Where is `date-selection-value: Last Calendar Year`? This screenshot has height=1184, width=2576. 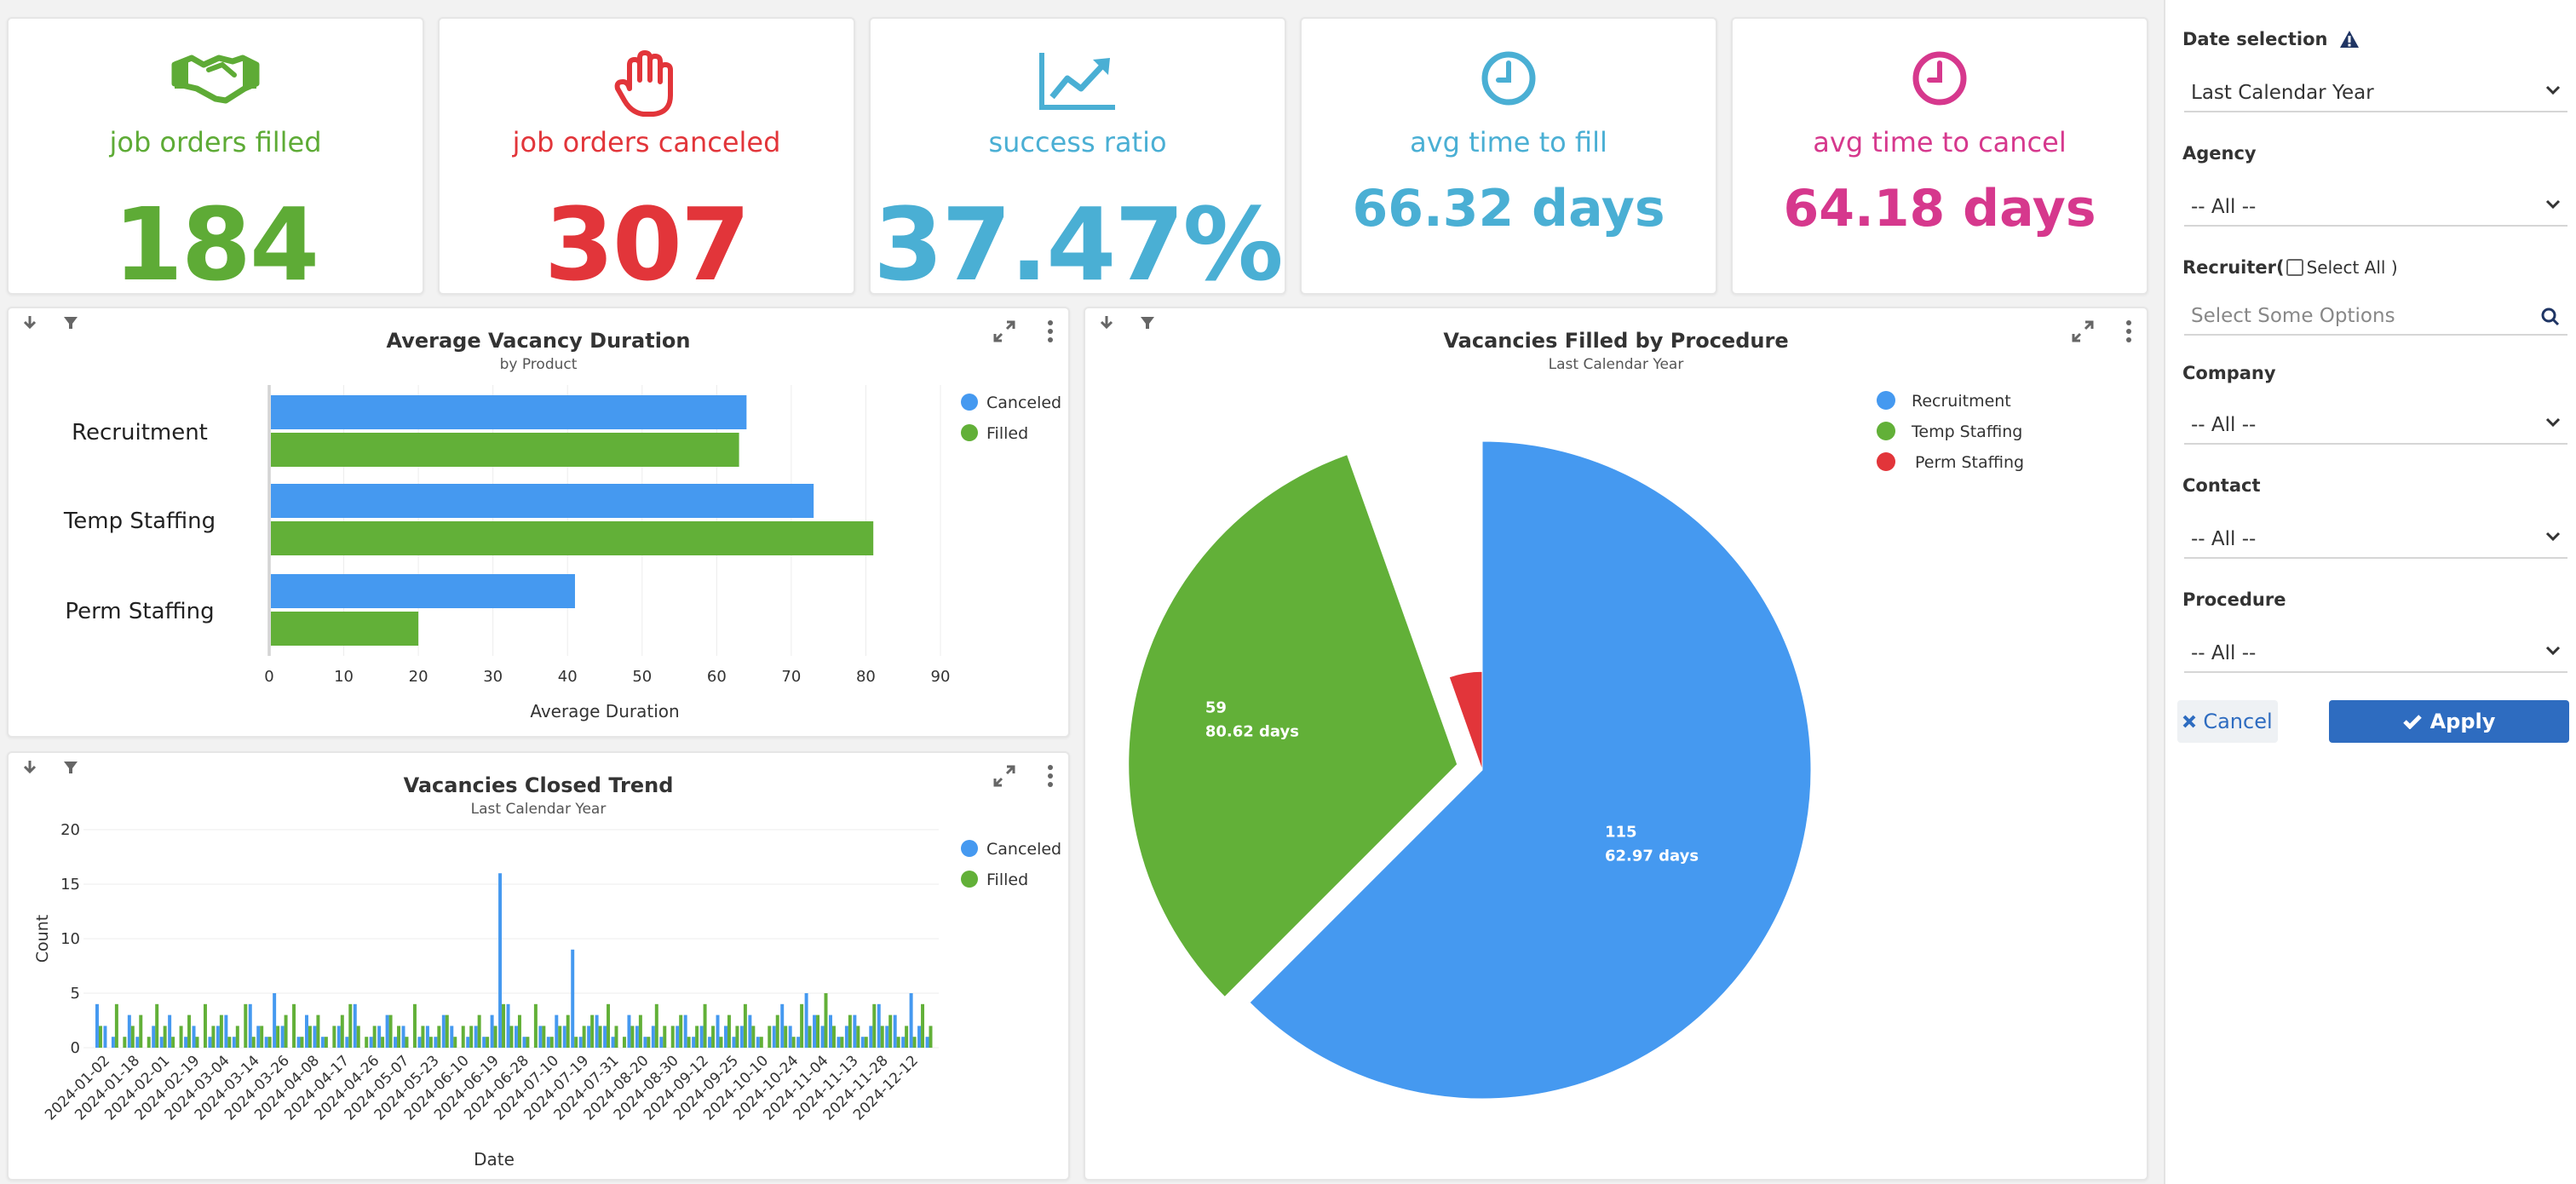
date-selection-value: Last Calendar Year is located at coordinates (2282, 93).